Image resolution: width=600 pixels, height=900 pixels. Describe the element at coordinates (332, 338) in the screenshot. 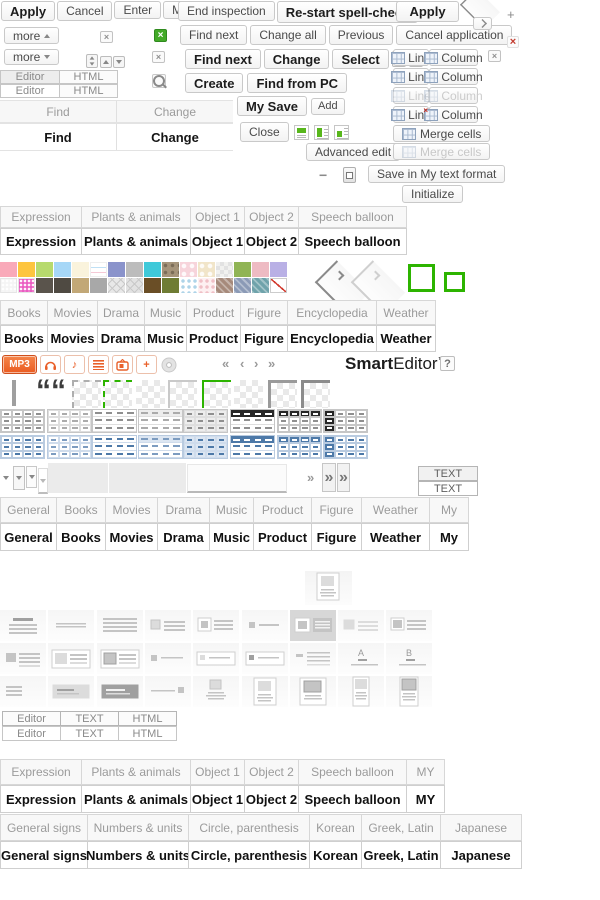

I see `tab-encyclopedia: Encyclopedia` at that location.